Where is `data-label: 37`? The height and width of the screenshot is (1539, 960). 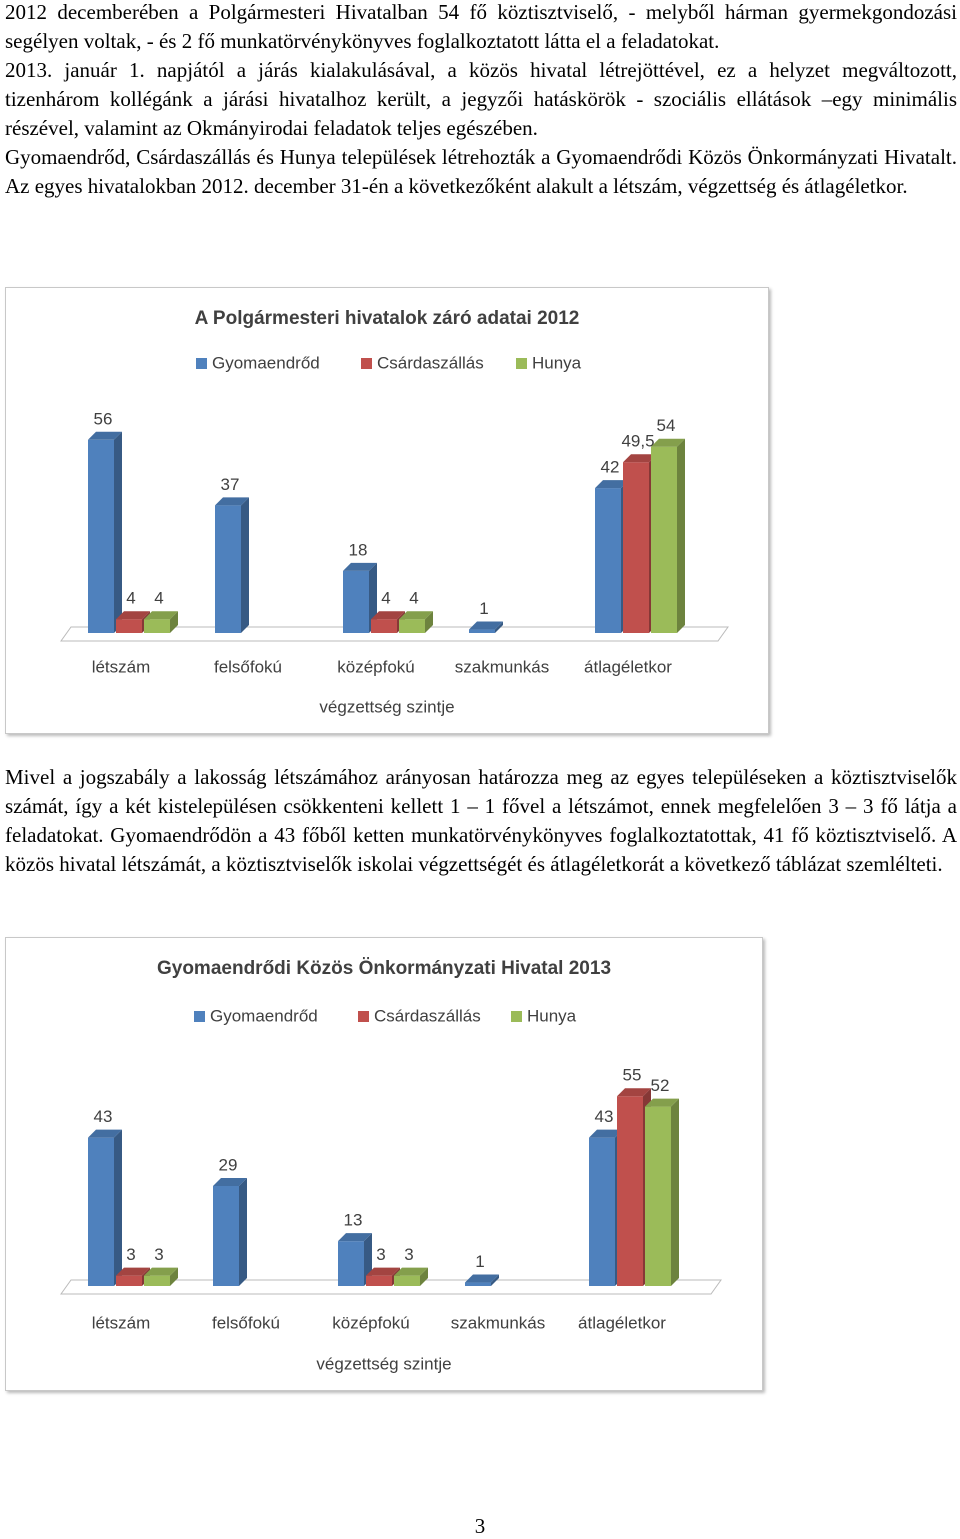 data-label: 37 is located at coordinates (230, 484).